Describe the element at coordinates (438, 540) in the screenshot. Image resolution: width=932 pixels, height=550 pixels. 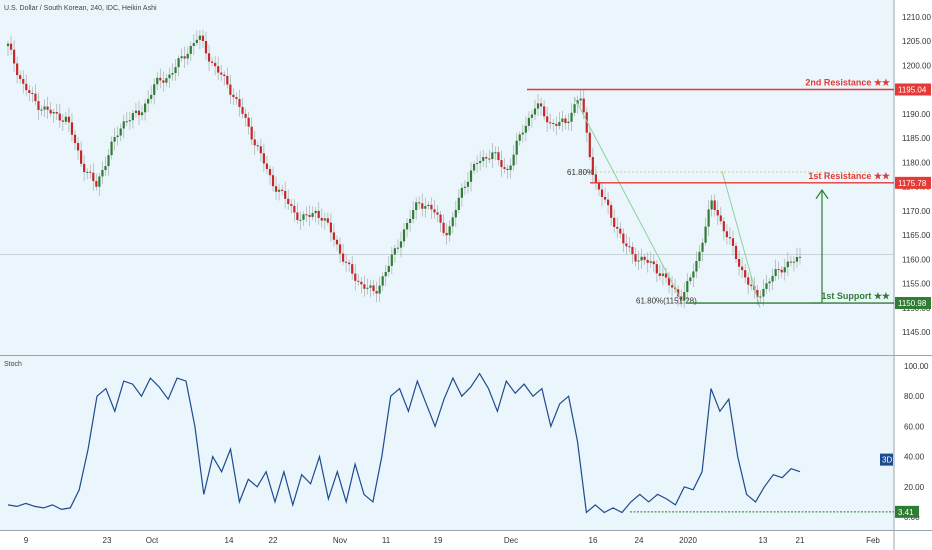
I see `time-tick-label: 19` at that location.